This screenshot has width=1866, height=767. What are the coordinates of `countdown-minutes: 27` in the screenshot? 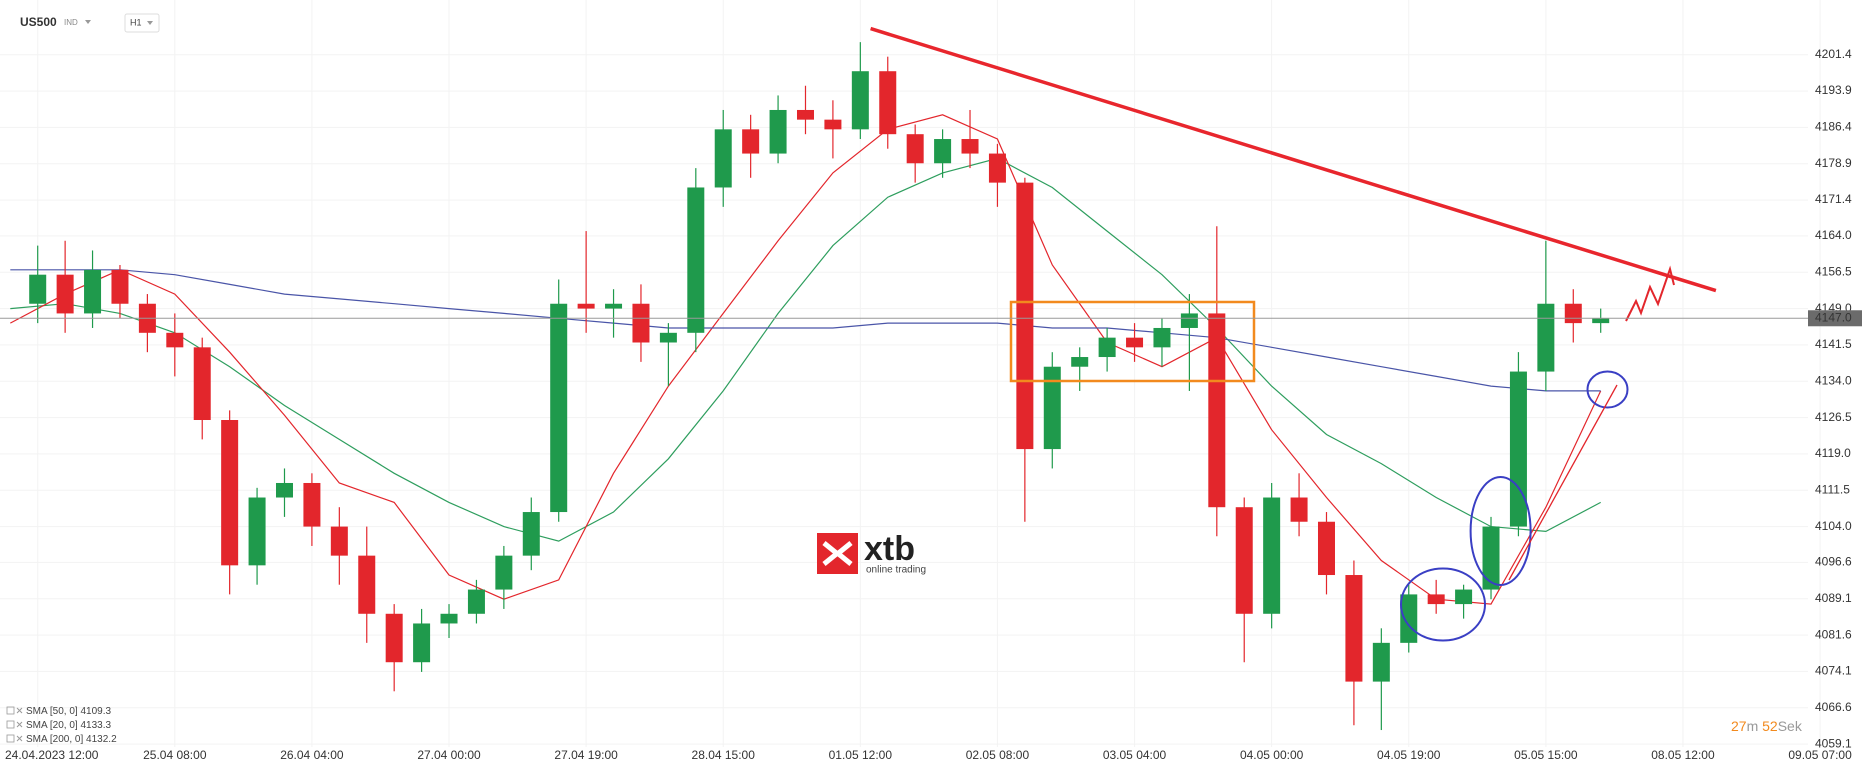 It's located at (1739, 726).